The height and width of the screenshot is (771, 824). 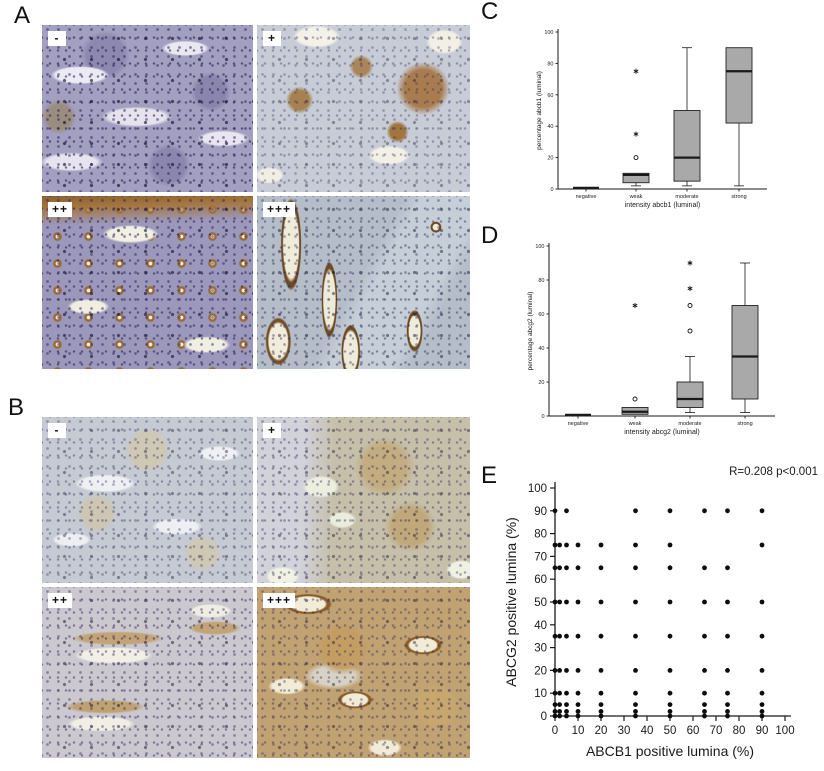 What do you see at coordinates (363, 282) in the screenshot?
I see `ihc-image-abcb1-strong: +++` at bounding box center [363, 282].